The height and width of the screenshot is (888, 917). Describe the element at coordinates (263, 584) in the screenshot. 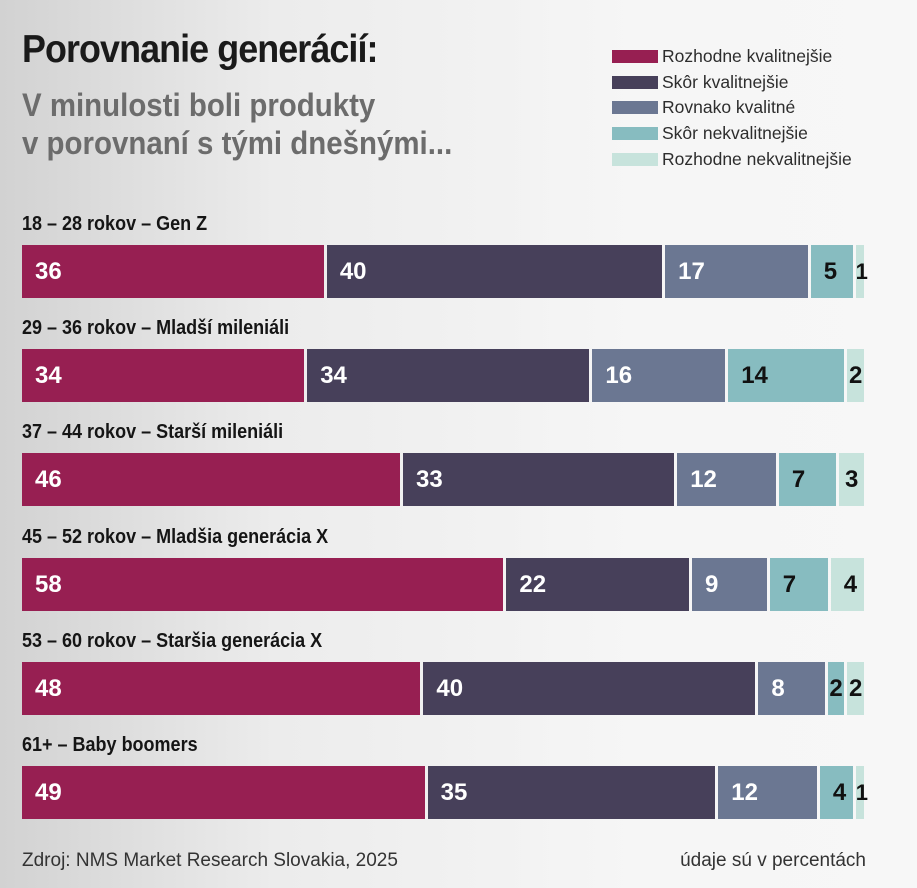

I see `bar-segment: 58` at that location.